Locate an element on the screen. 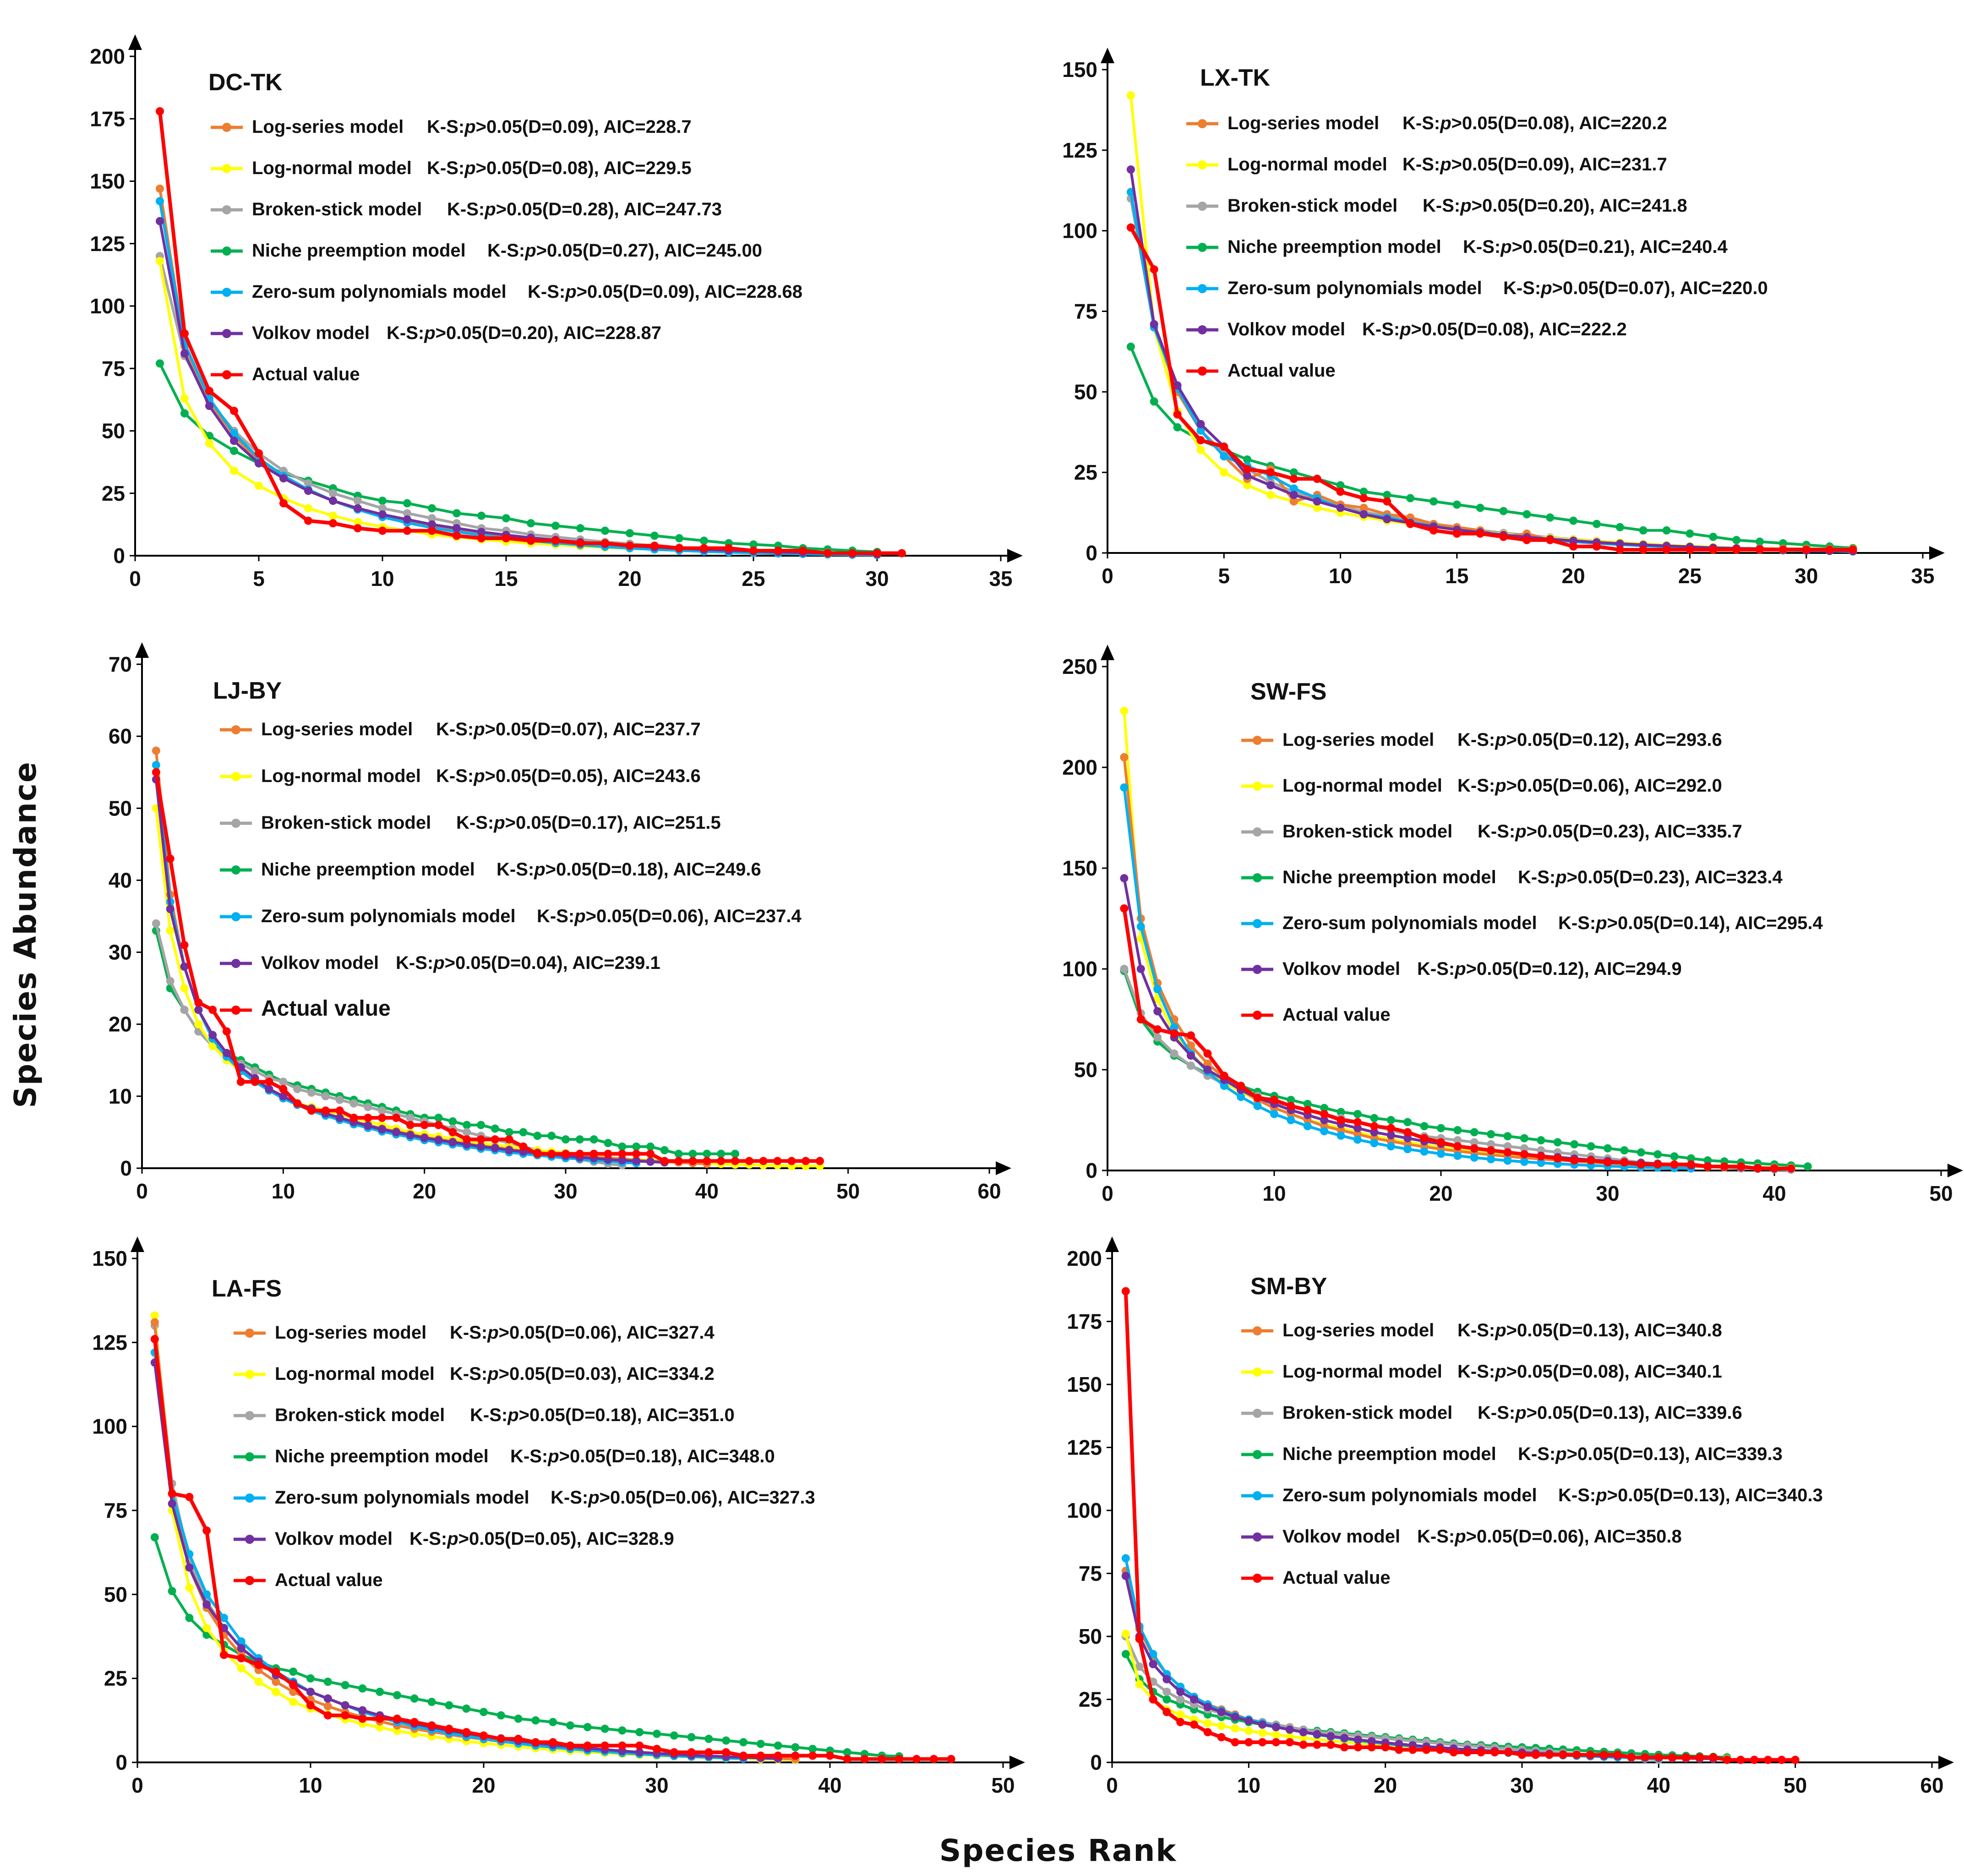 The height and width of the screenshot is (1876, 1964). legend-stat: K-S:p>0.05(D=0.09), AIC=228.7 is located at coordinates (559, 127).